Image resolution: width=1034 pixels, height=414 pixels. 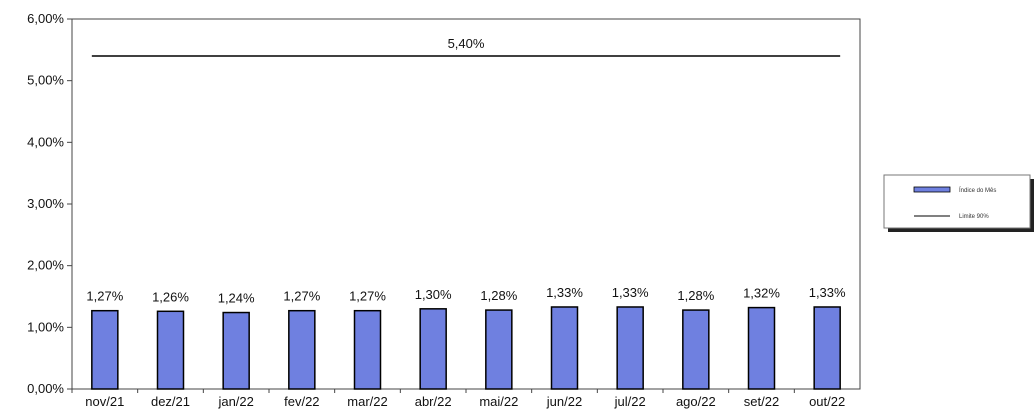 I want to click on y-tick-label: 6,00%, so click(x=45, y=18).